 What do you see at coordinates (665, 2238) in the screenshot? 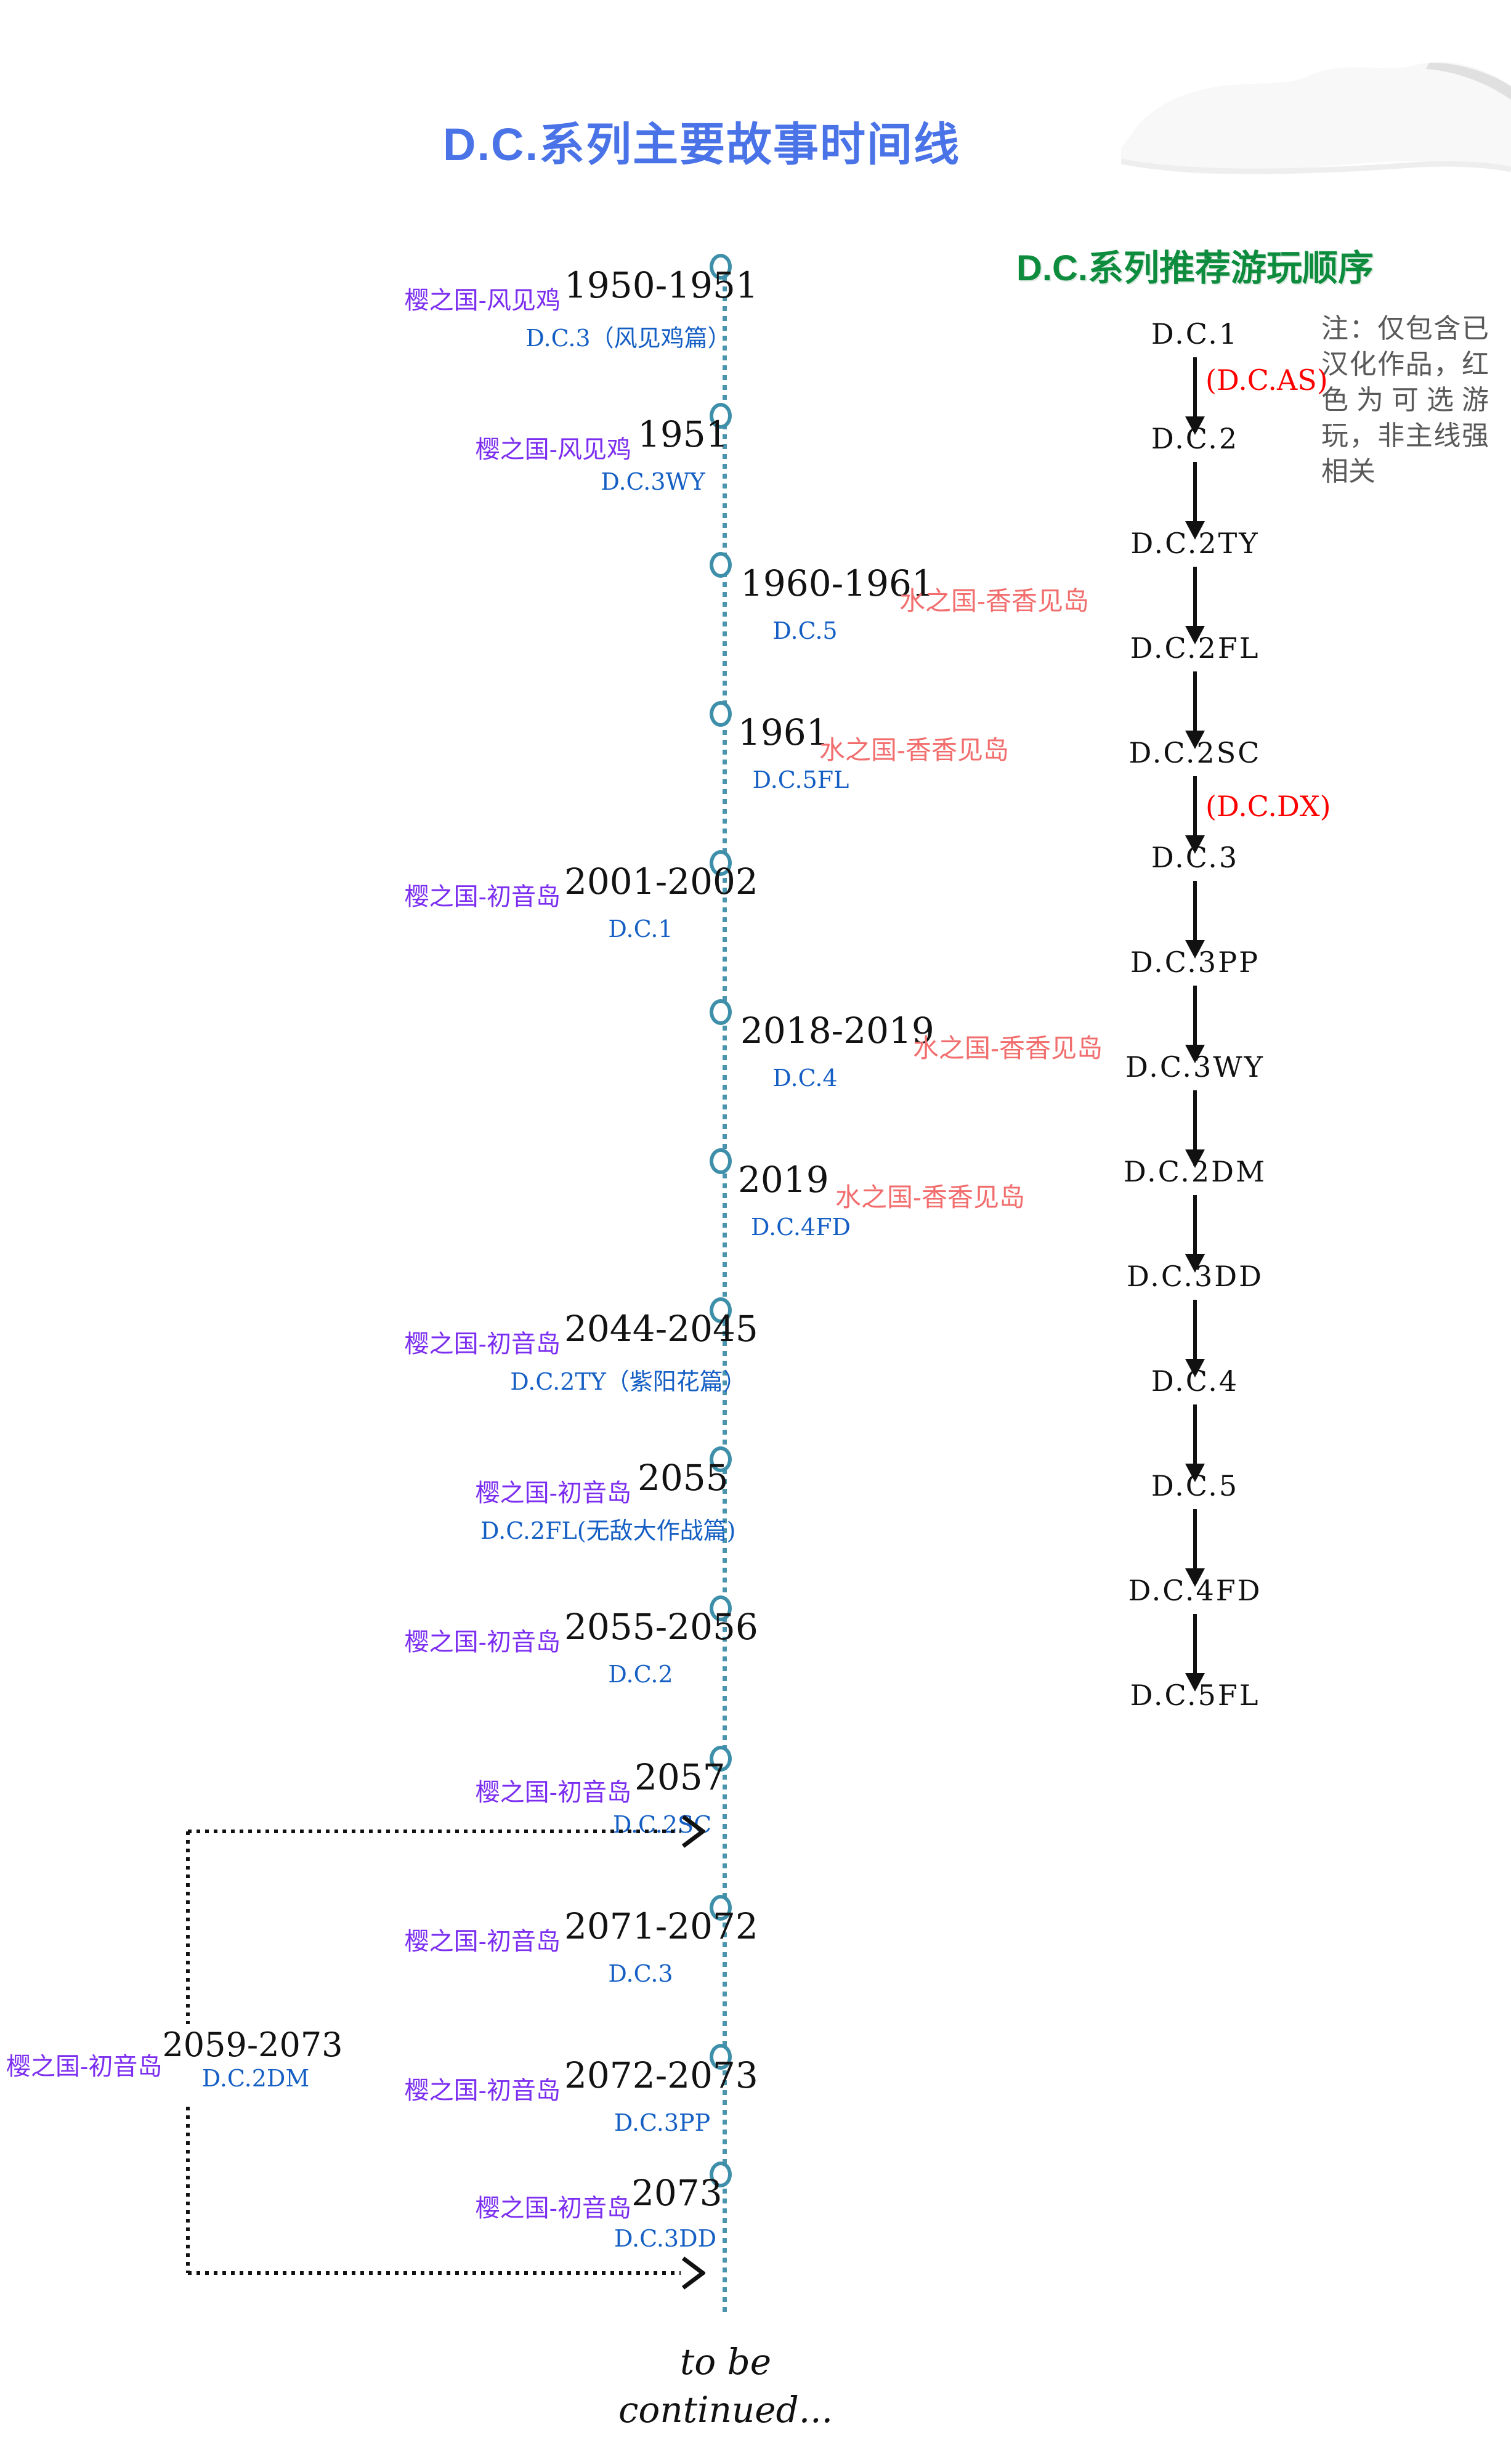
I see `entry-game: D.C.3DD` at bounding box center [665, 2238].